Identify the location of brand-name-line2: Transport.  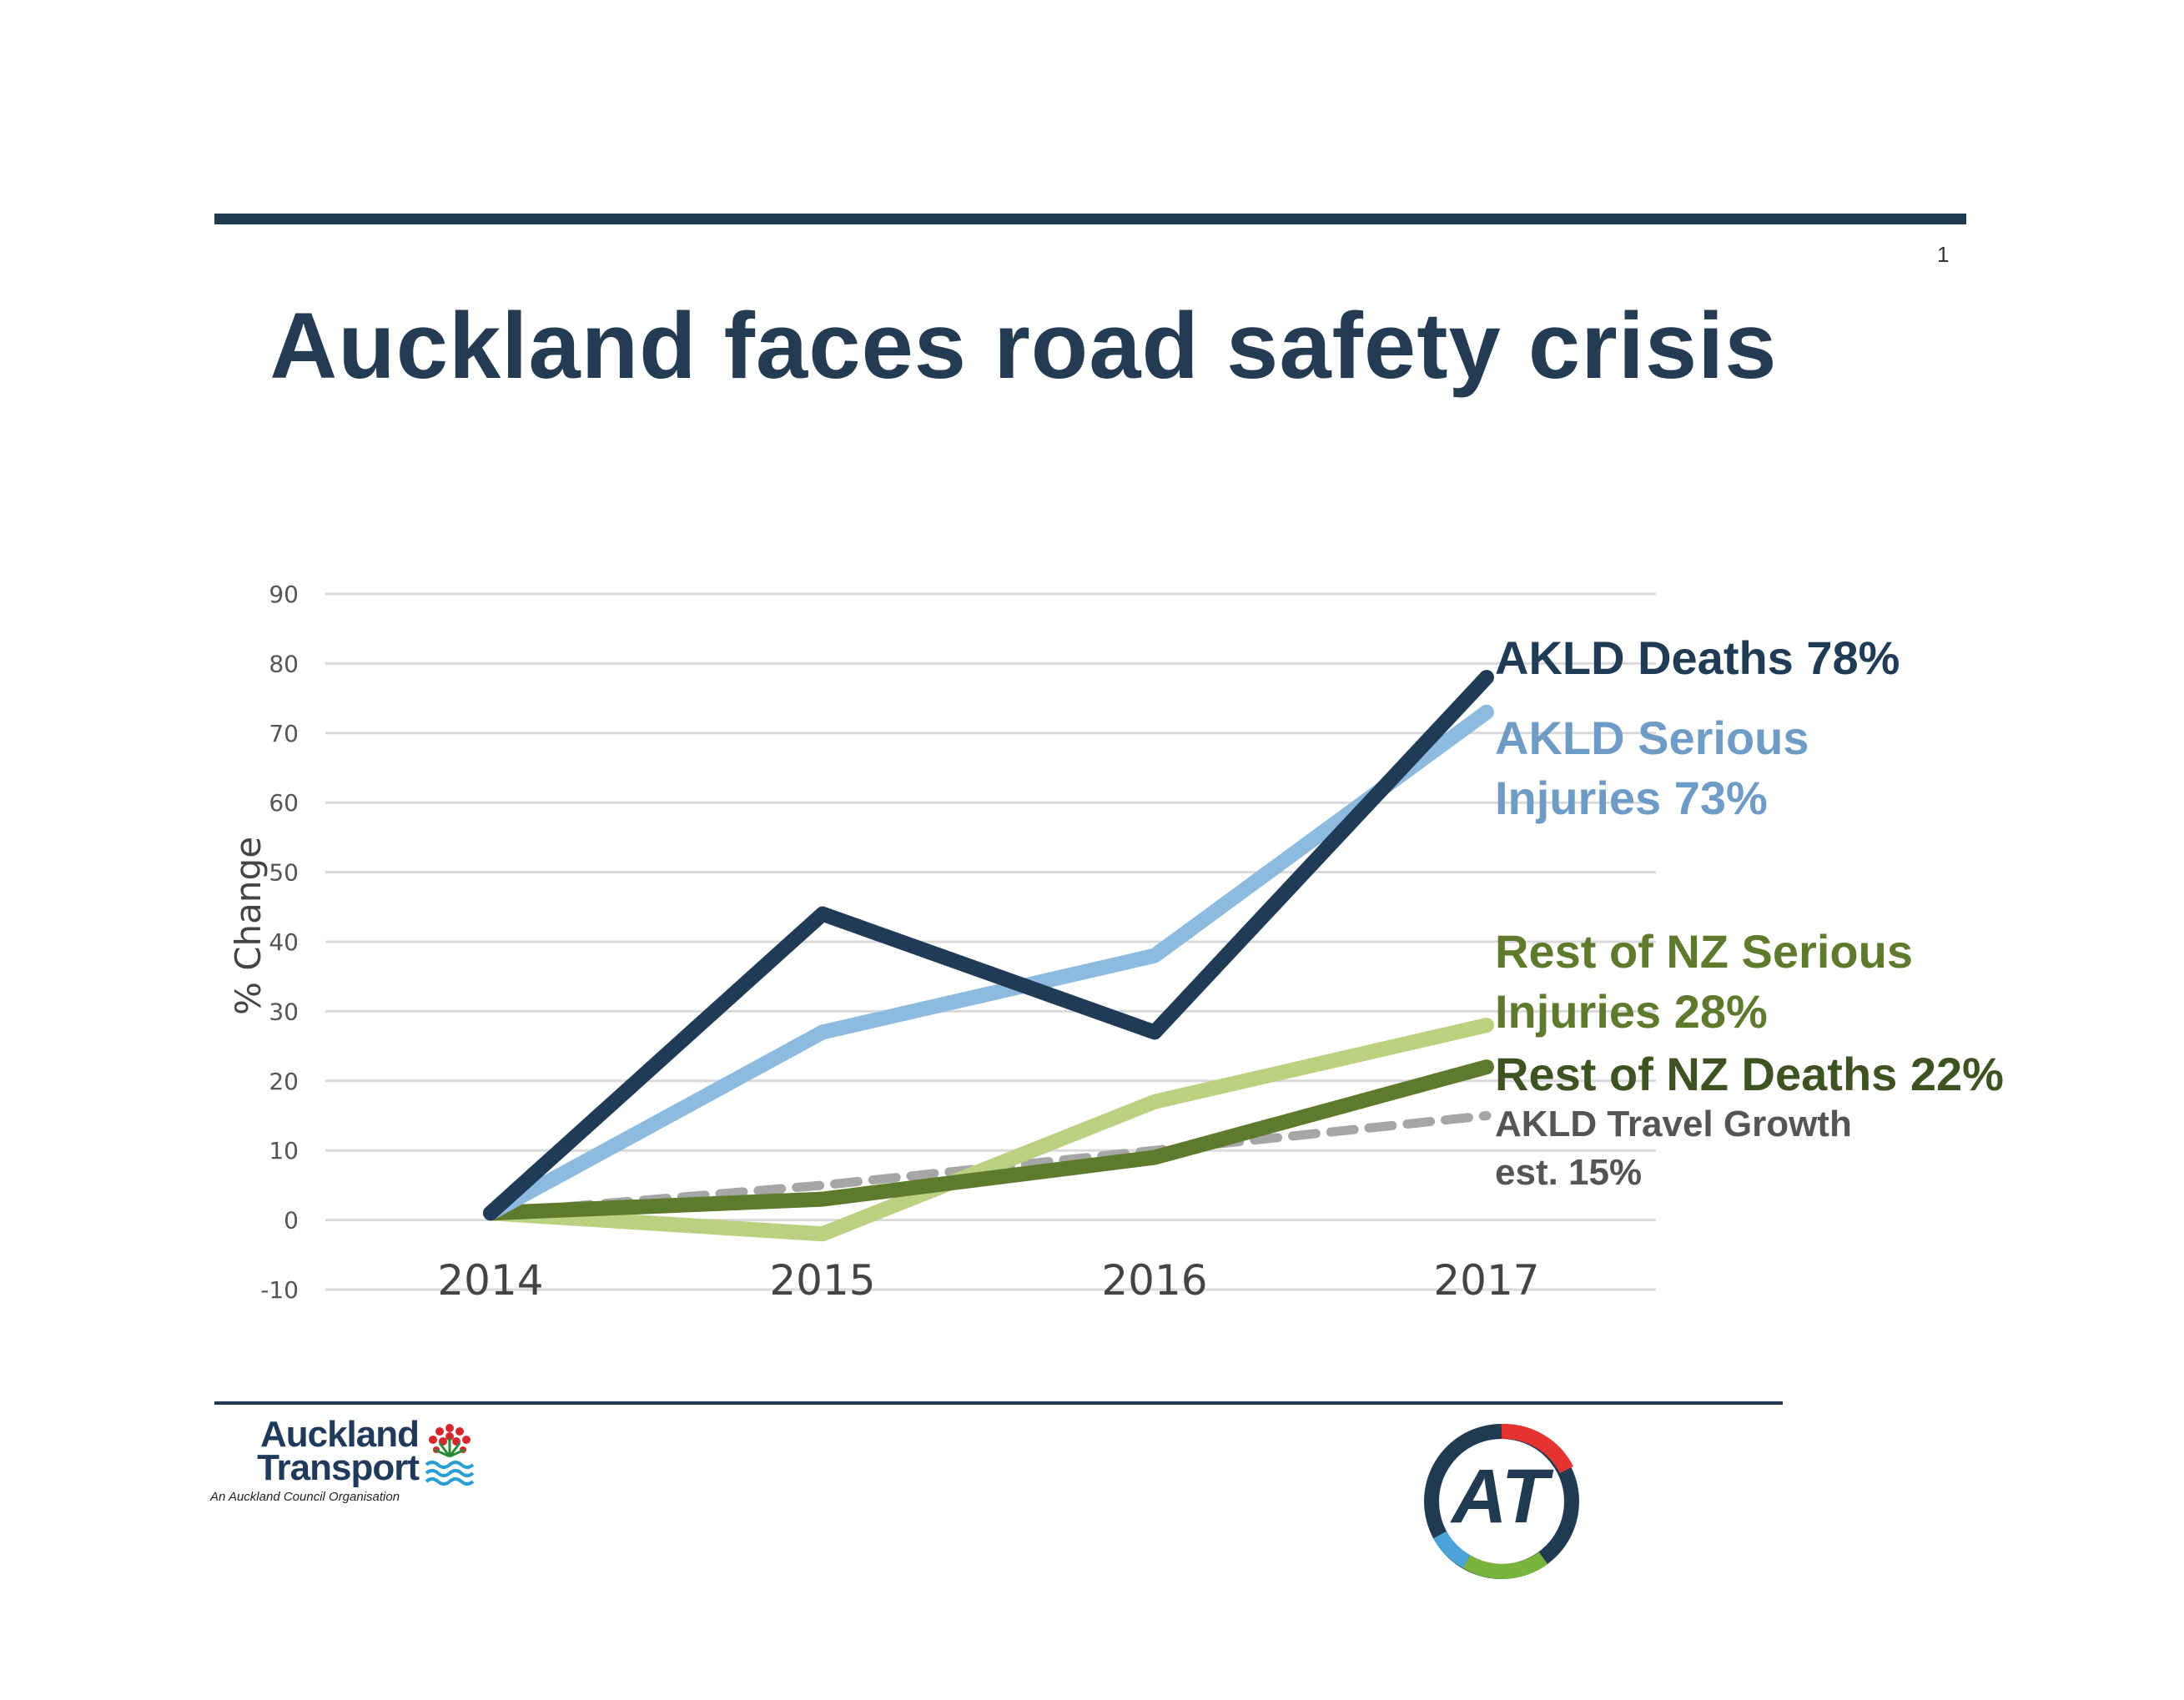
(338, 1467).